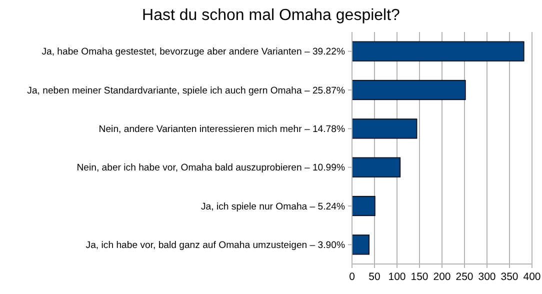 The width and height of the screenshot is (542, 294). What do you see at coordinates (222, 130) in the screenshot?
I see `y-tick-label: Nein, andere Varianten interessieren mich mehr – 14.78%` at bounding box center [222, 130].